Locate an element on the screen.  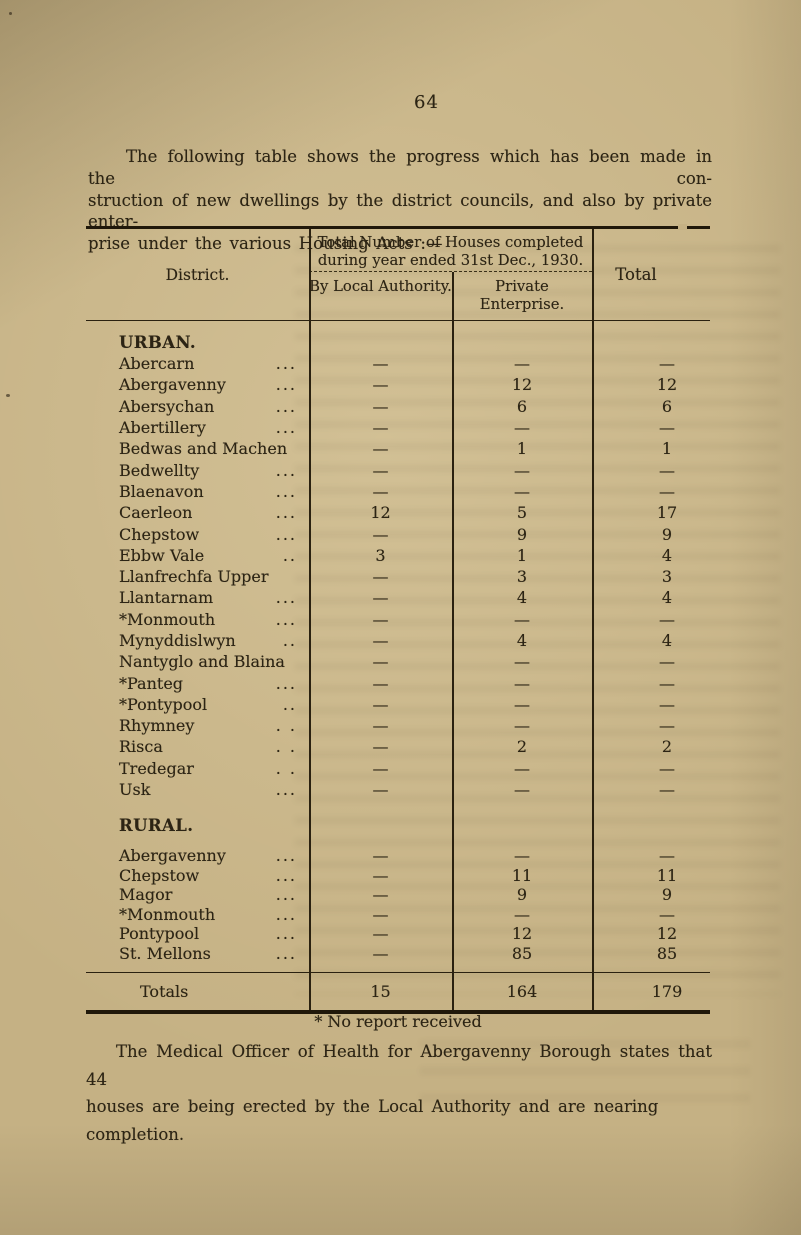
total-value: 3 is located at coordinates (667, 577).